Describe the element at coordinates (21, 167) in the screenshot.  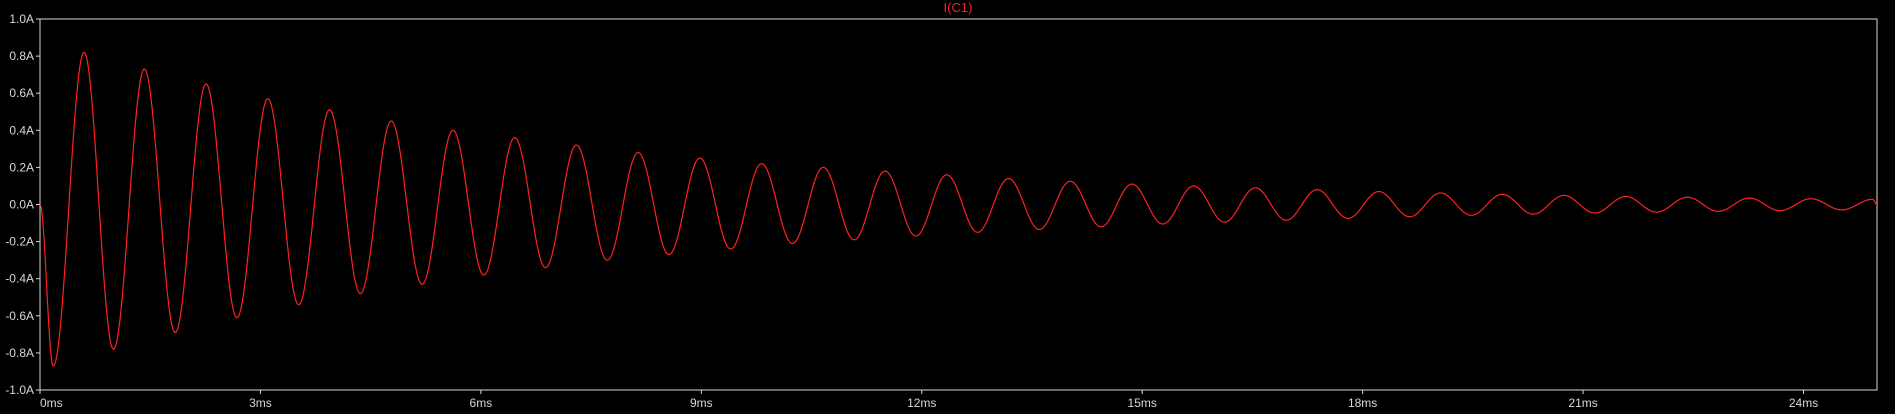
I see `y-tick-label: 0.2A` at that location.